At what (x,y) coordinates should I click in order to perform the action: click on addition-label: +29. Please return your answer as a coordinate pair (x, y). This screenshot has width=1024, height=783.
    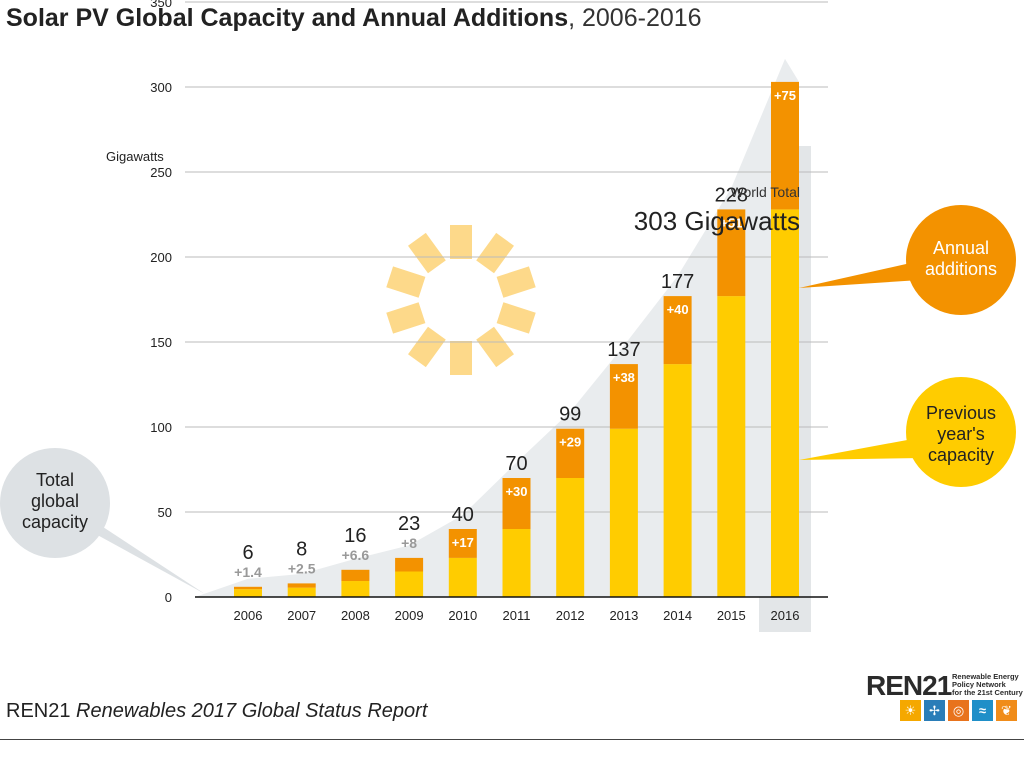
    Looking at the image, I should click on (570, 442).